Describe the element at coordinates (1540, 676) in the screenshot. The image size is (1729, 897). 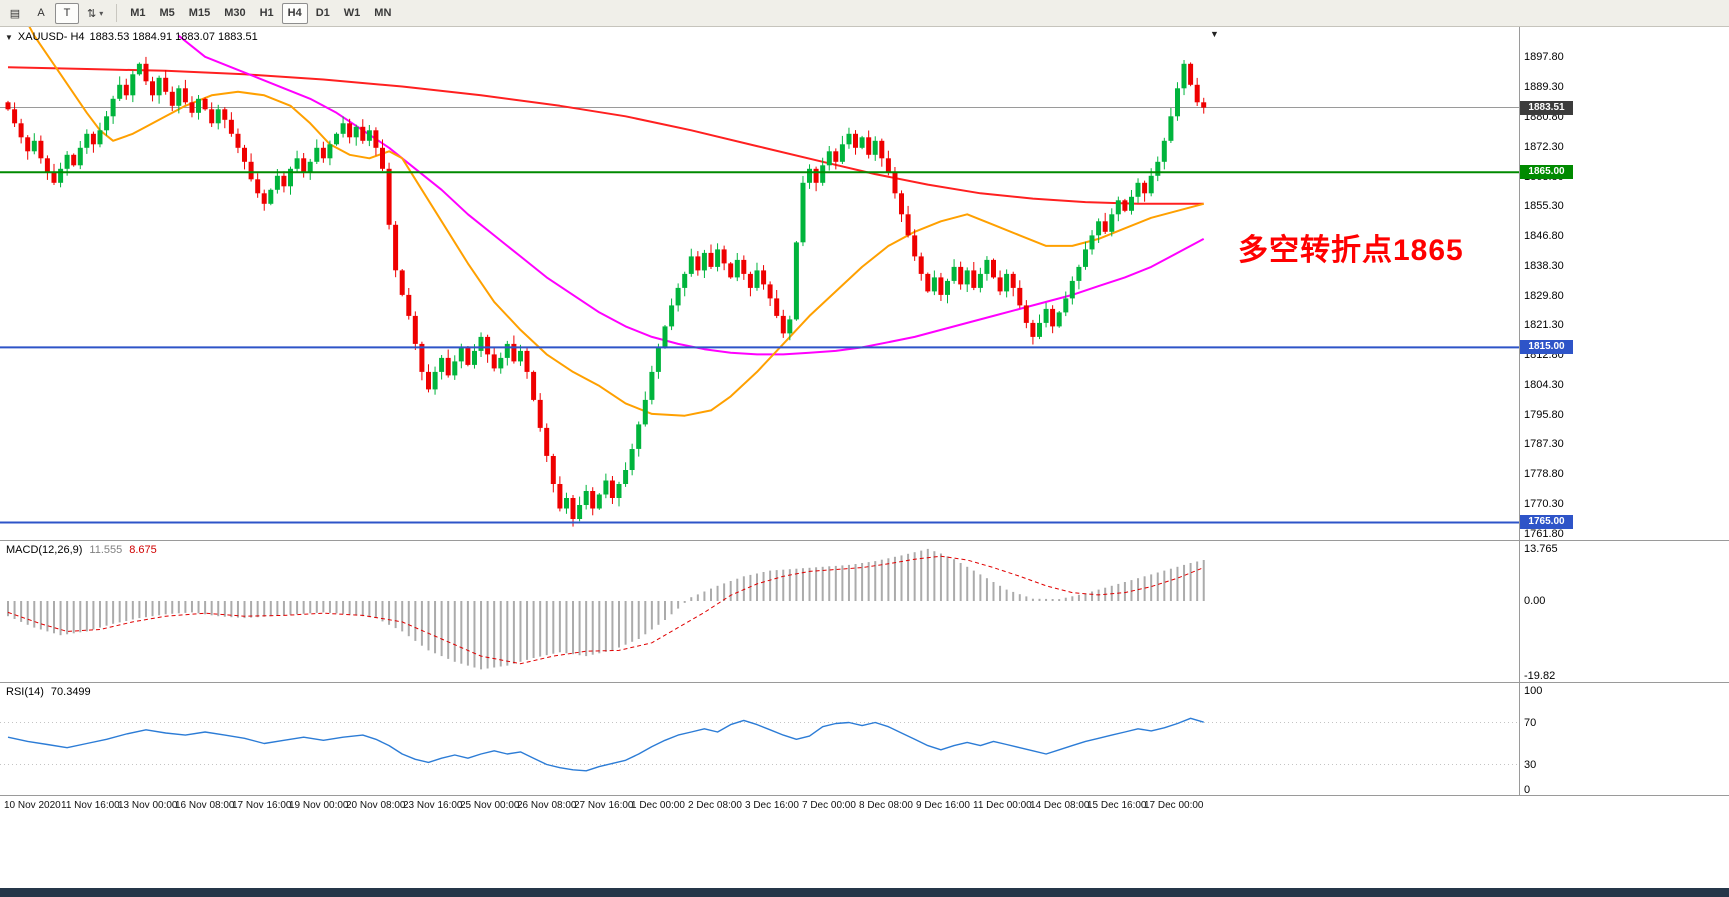
I see `macd-scale-label: -19.82` at that location.